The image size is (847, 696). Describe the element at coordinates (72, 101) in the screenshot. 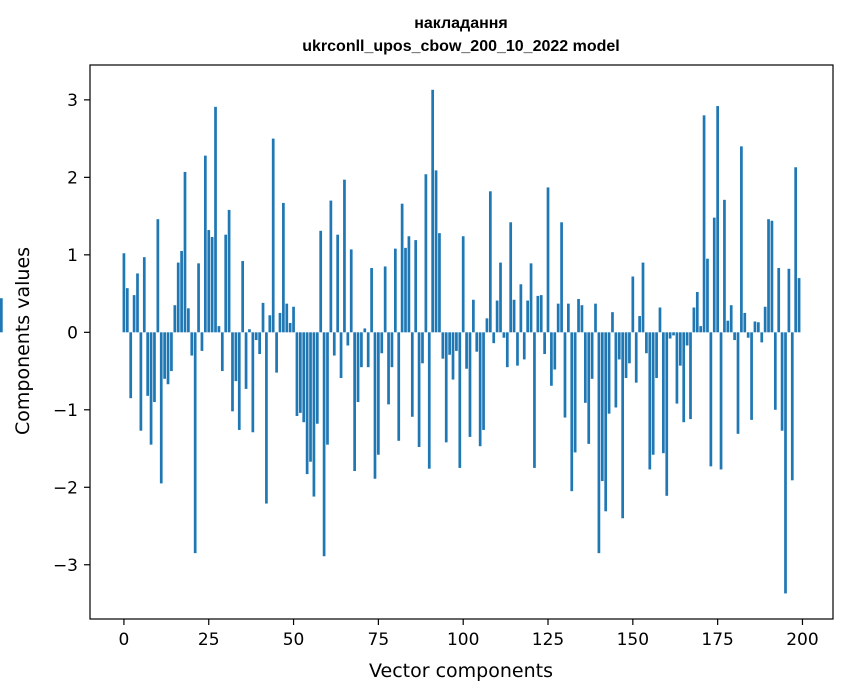

I see `y-tick-label: 3` at that location.